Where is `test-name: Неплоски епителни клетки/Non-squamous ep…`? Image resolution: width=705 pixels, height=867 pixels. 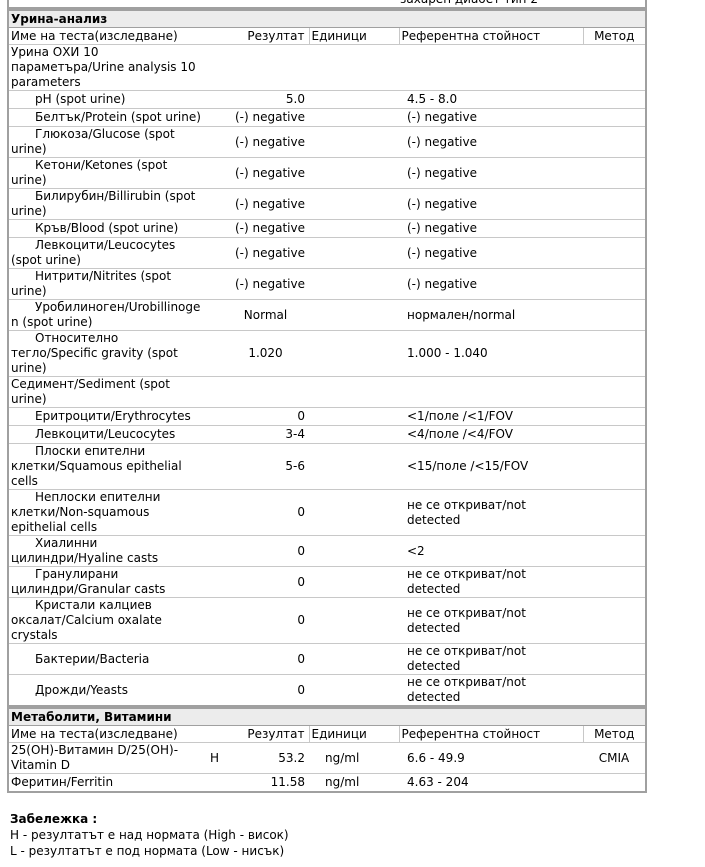
test-name: Неплоски епителни клетки/Non-squamous ep… is located at coordinates (108, 512).